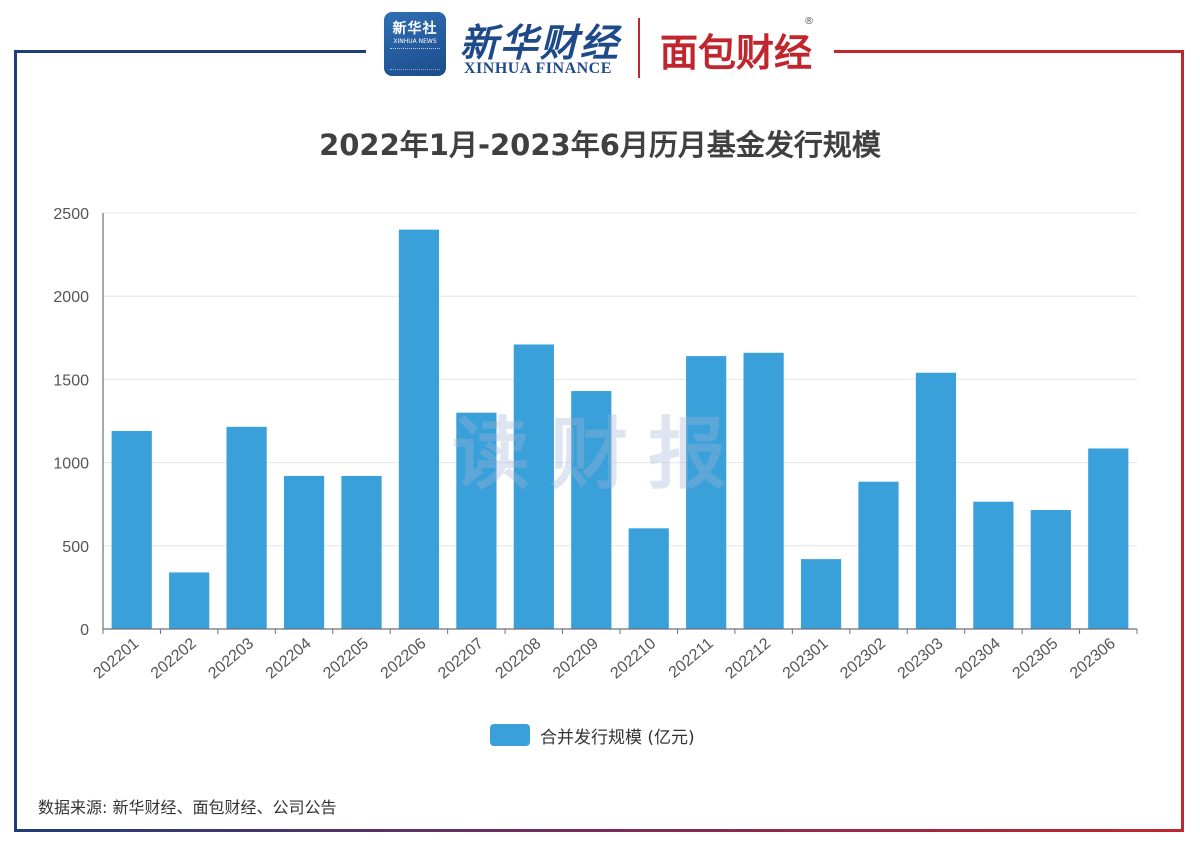  Describe the element at coordinates (1036, 658) in the screenshot. I see `x-tick-label: 202305` at that location.